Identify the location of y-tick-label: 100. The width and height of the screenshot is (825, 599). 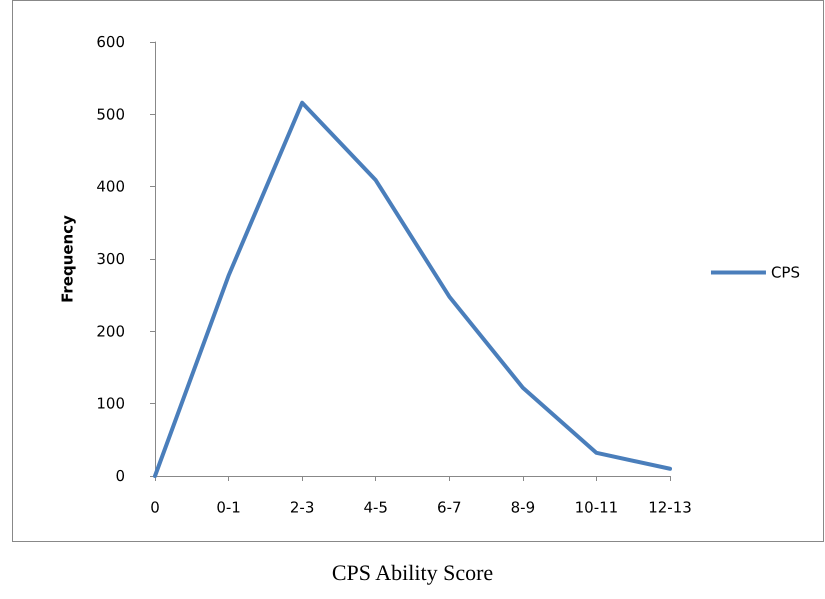
(110, 403).